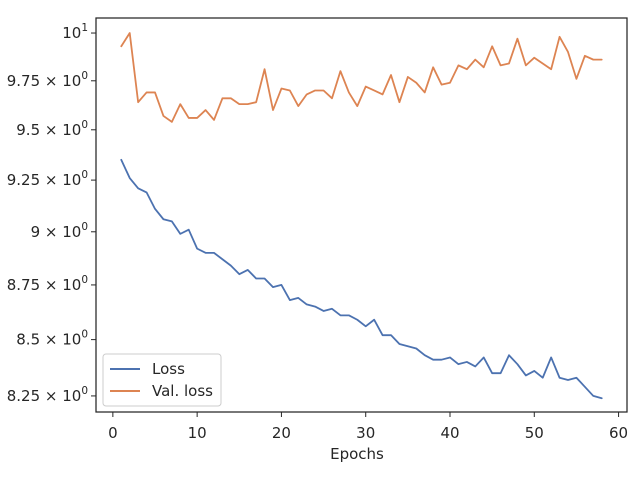  Describe the element at coordinates (197, 433) in the screenshot. I see `x-tick-label: 10` at that location.